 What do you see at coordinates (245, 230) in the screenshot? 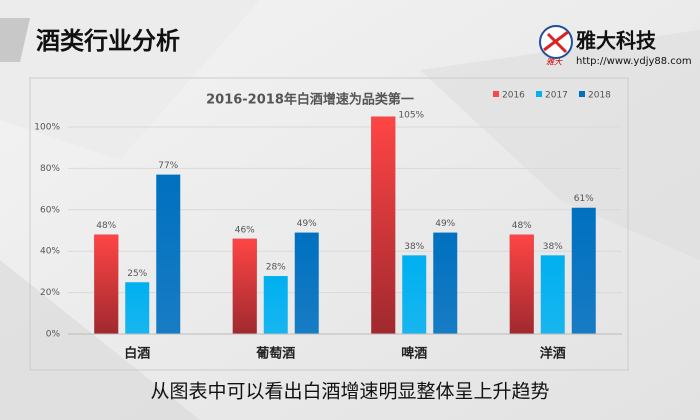
I see `value-label: 46%` at bounding box center [245, 230].